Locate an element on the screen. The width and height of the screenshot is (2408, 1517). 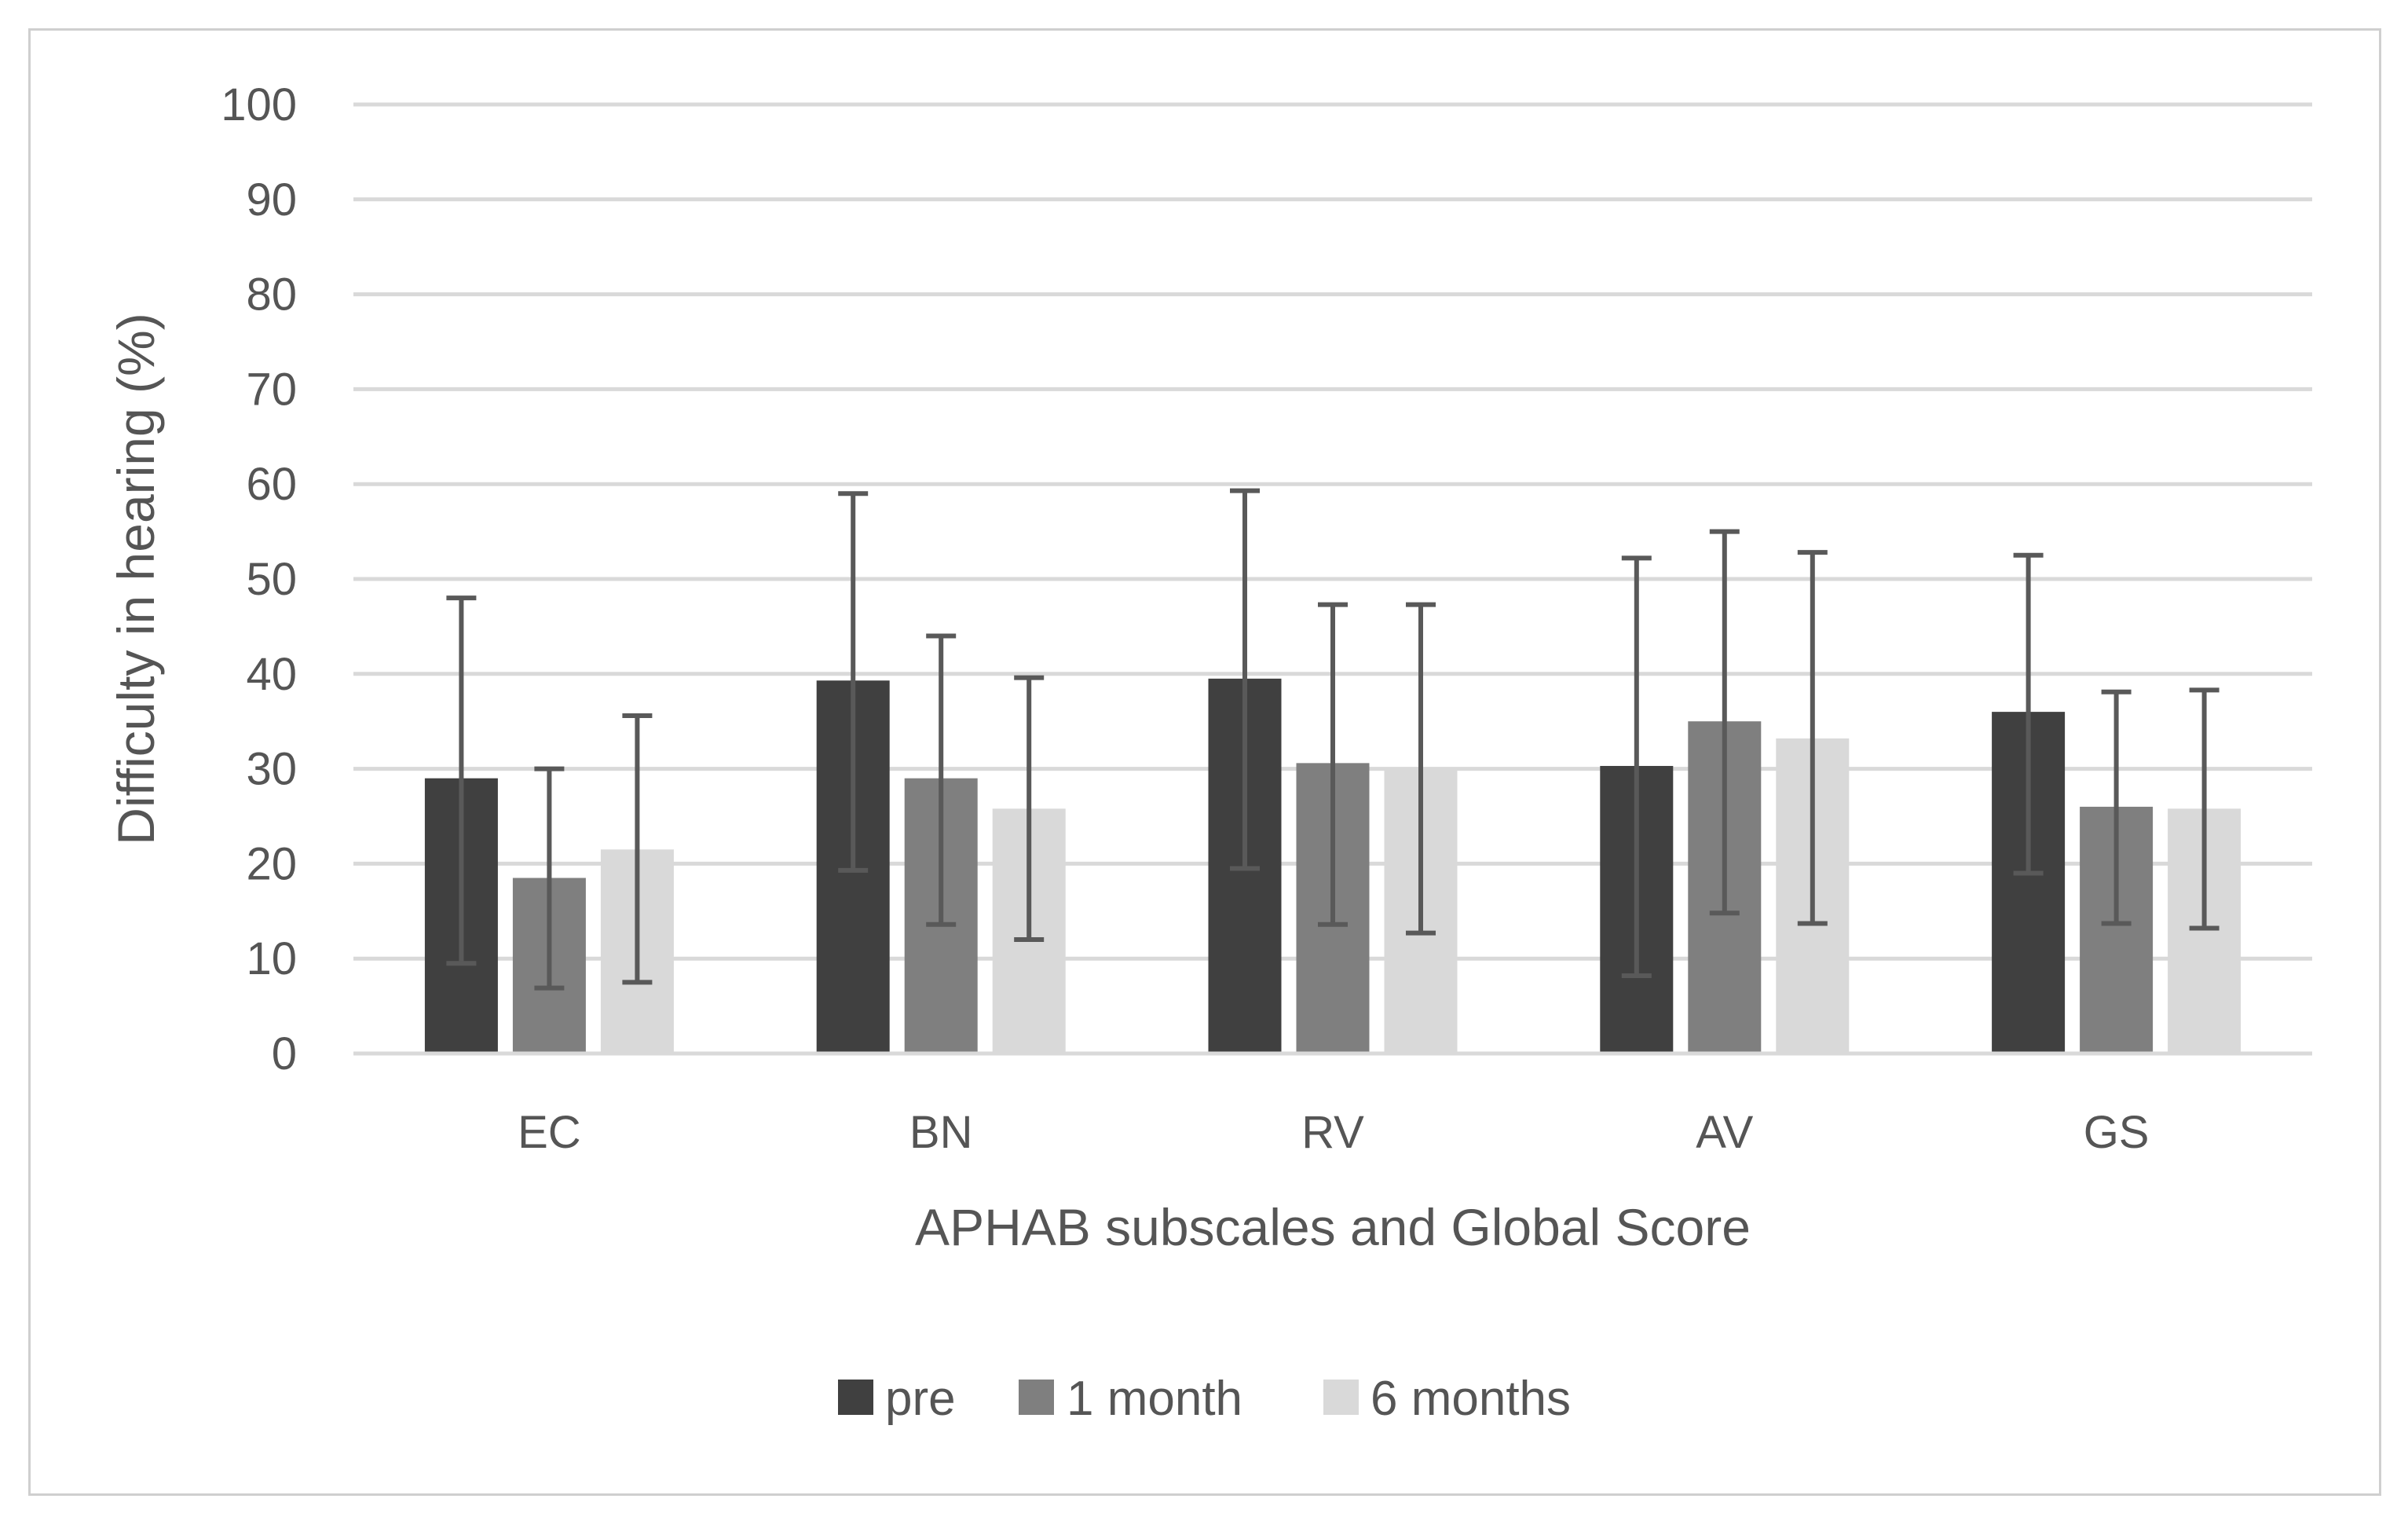
x-tick-label-rv: RV is located at coordinates (1332, 1133).